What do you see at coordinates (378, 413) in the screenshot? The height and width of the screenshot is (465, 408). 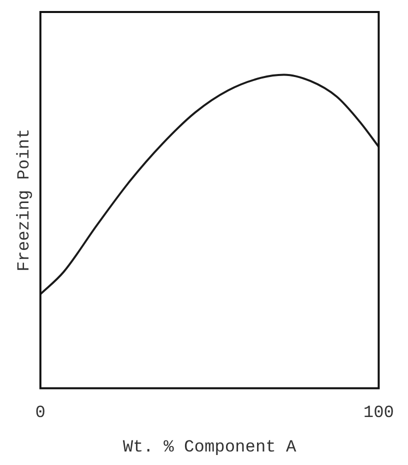 I see `x-tick-label: 100` at bounding box center [378, 413].